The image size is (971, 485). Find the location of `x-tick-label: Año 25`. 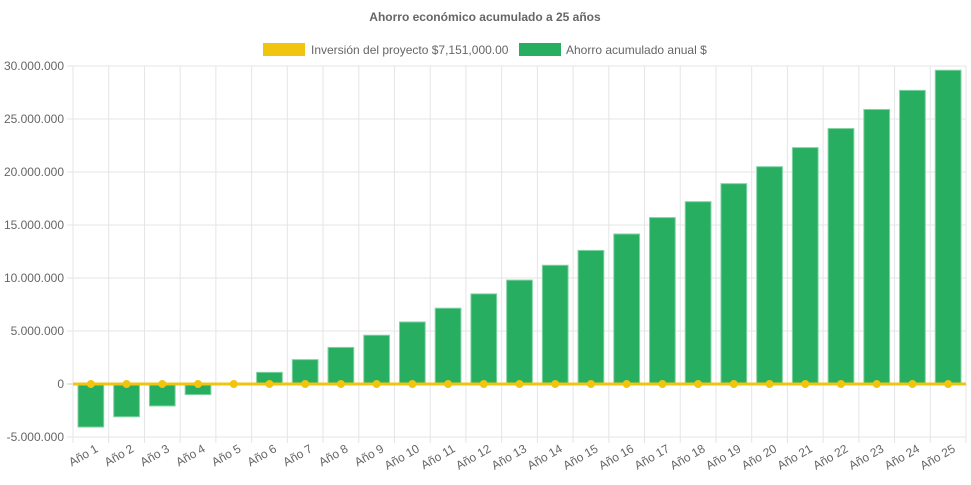

x-tick-label: Año 25 is located at coordinates (938, 456).